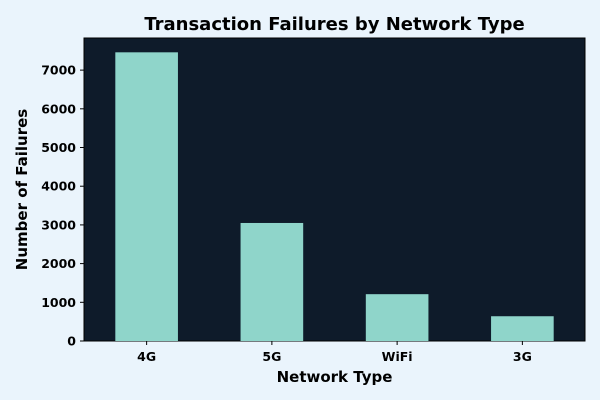 Image resolution: width=600 pixels, height=400 pixels. Describe the element at coordinates (58, 224) in the screenshot. I see `y-tick-label: 3000` at that location.